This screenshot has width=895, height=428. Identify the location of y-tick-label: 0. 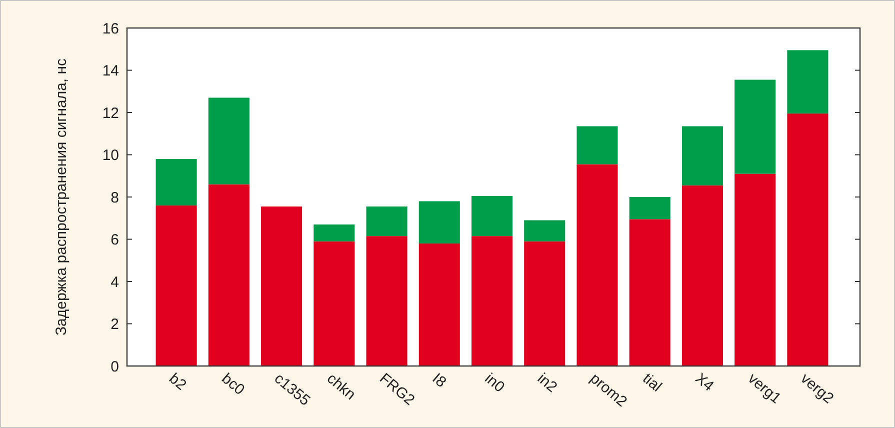
(114, 367).